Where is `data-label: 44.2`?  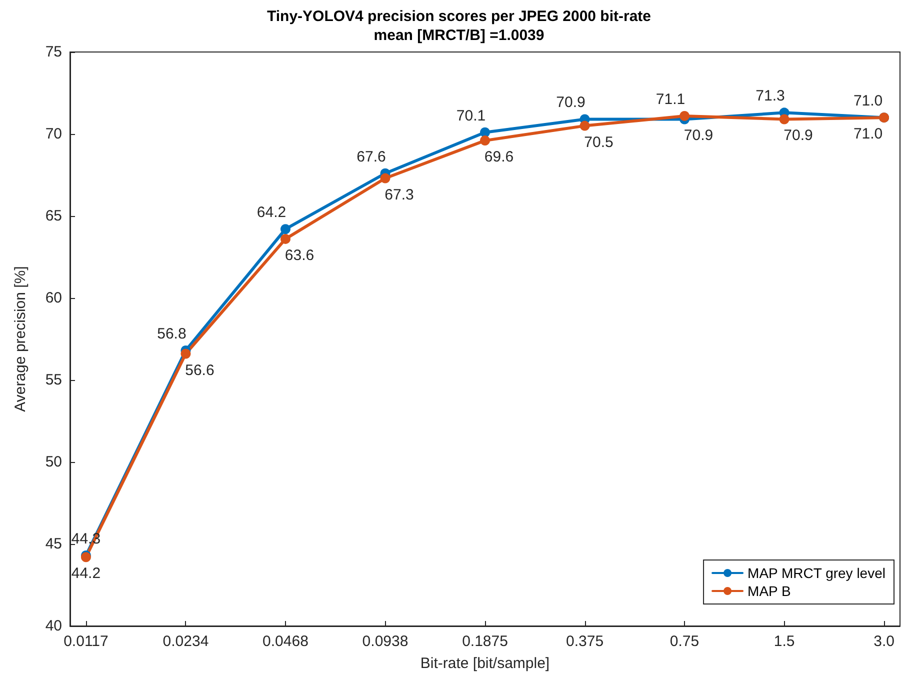 data-label: 44.2 is located at coordinates (86, 573).